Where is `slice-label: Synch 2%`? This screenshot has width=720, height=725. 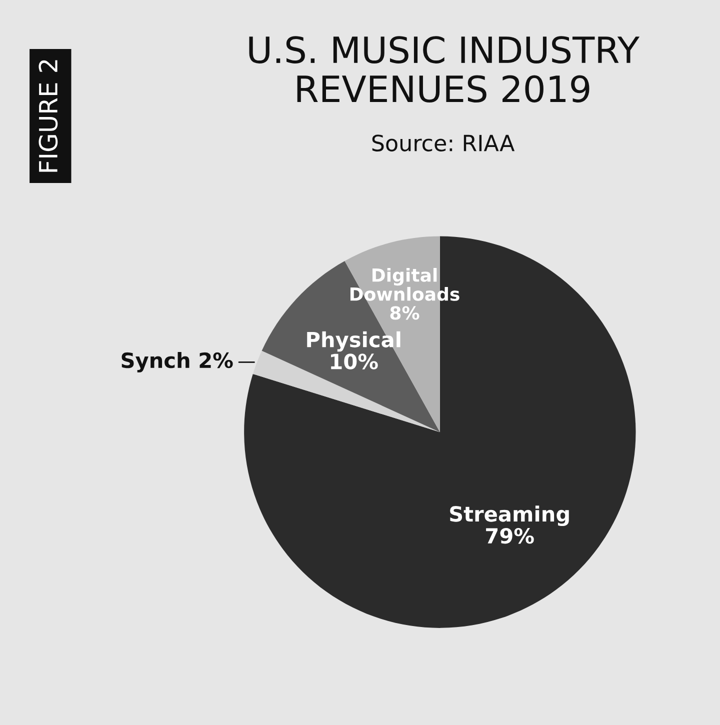
slice-label: Synch 2% is located at coordinates (177, 362).